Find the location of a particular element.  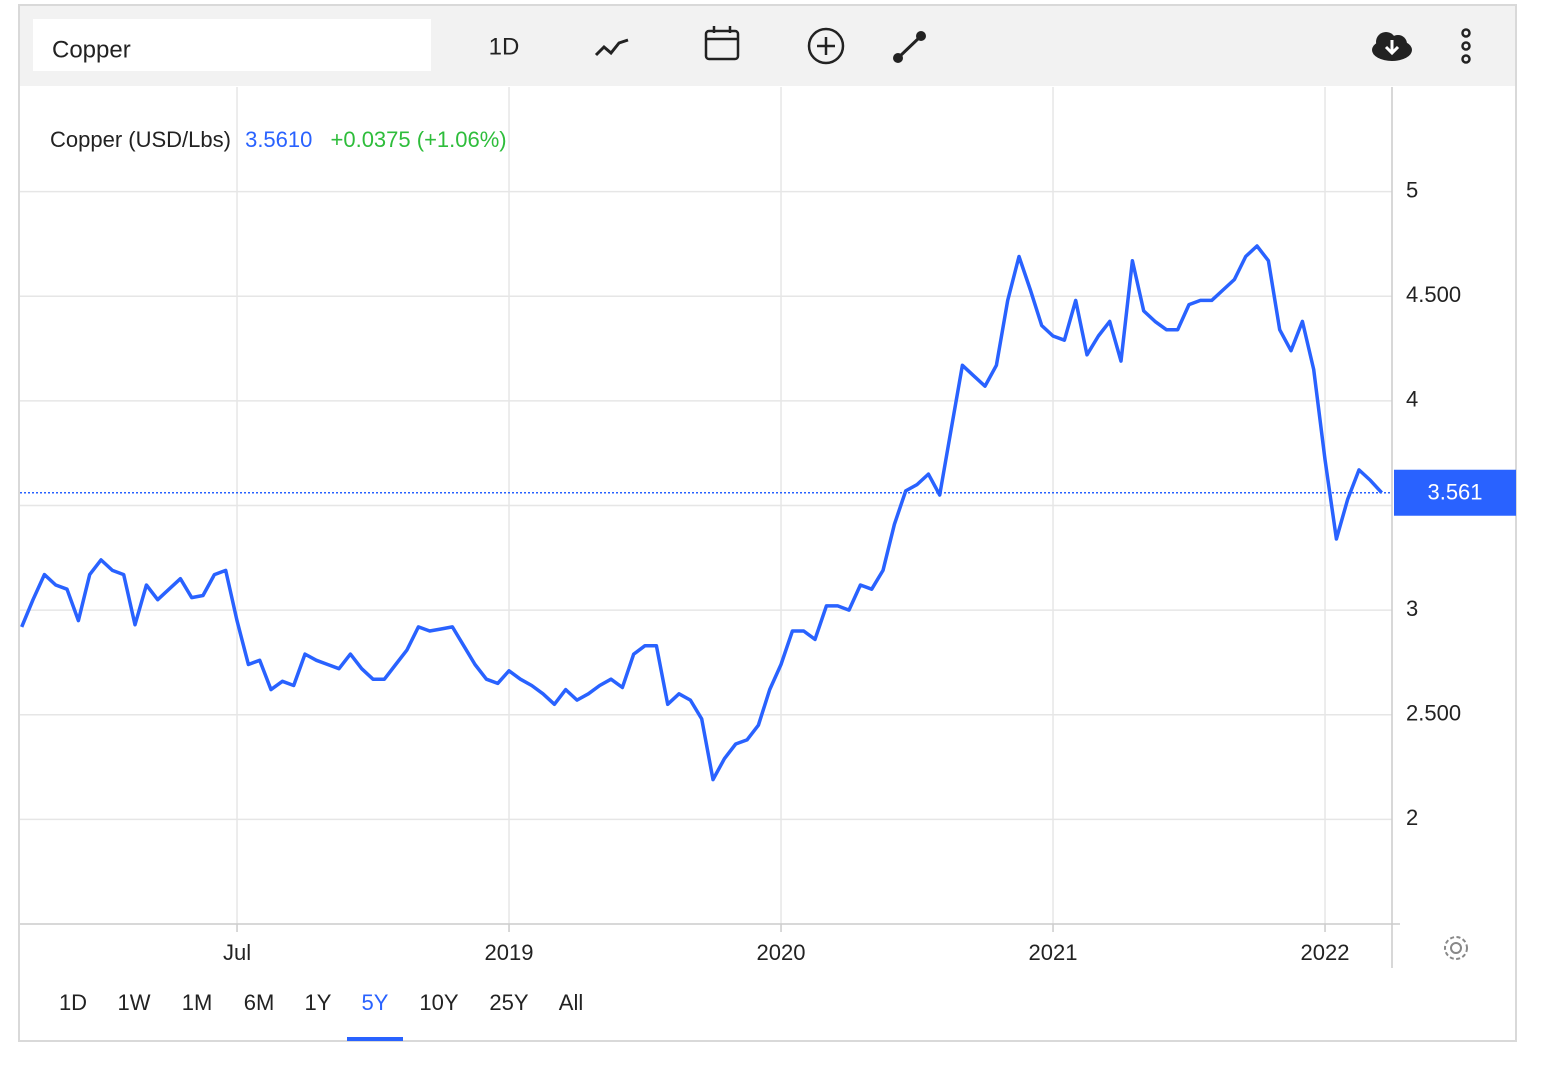

search-text: Copper is located at coordinates (91, 49).